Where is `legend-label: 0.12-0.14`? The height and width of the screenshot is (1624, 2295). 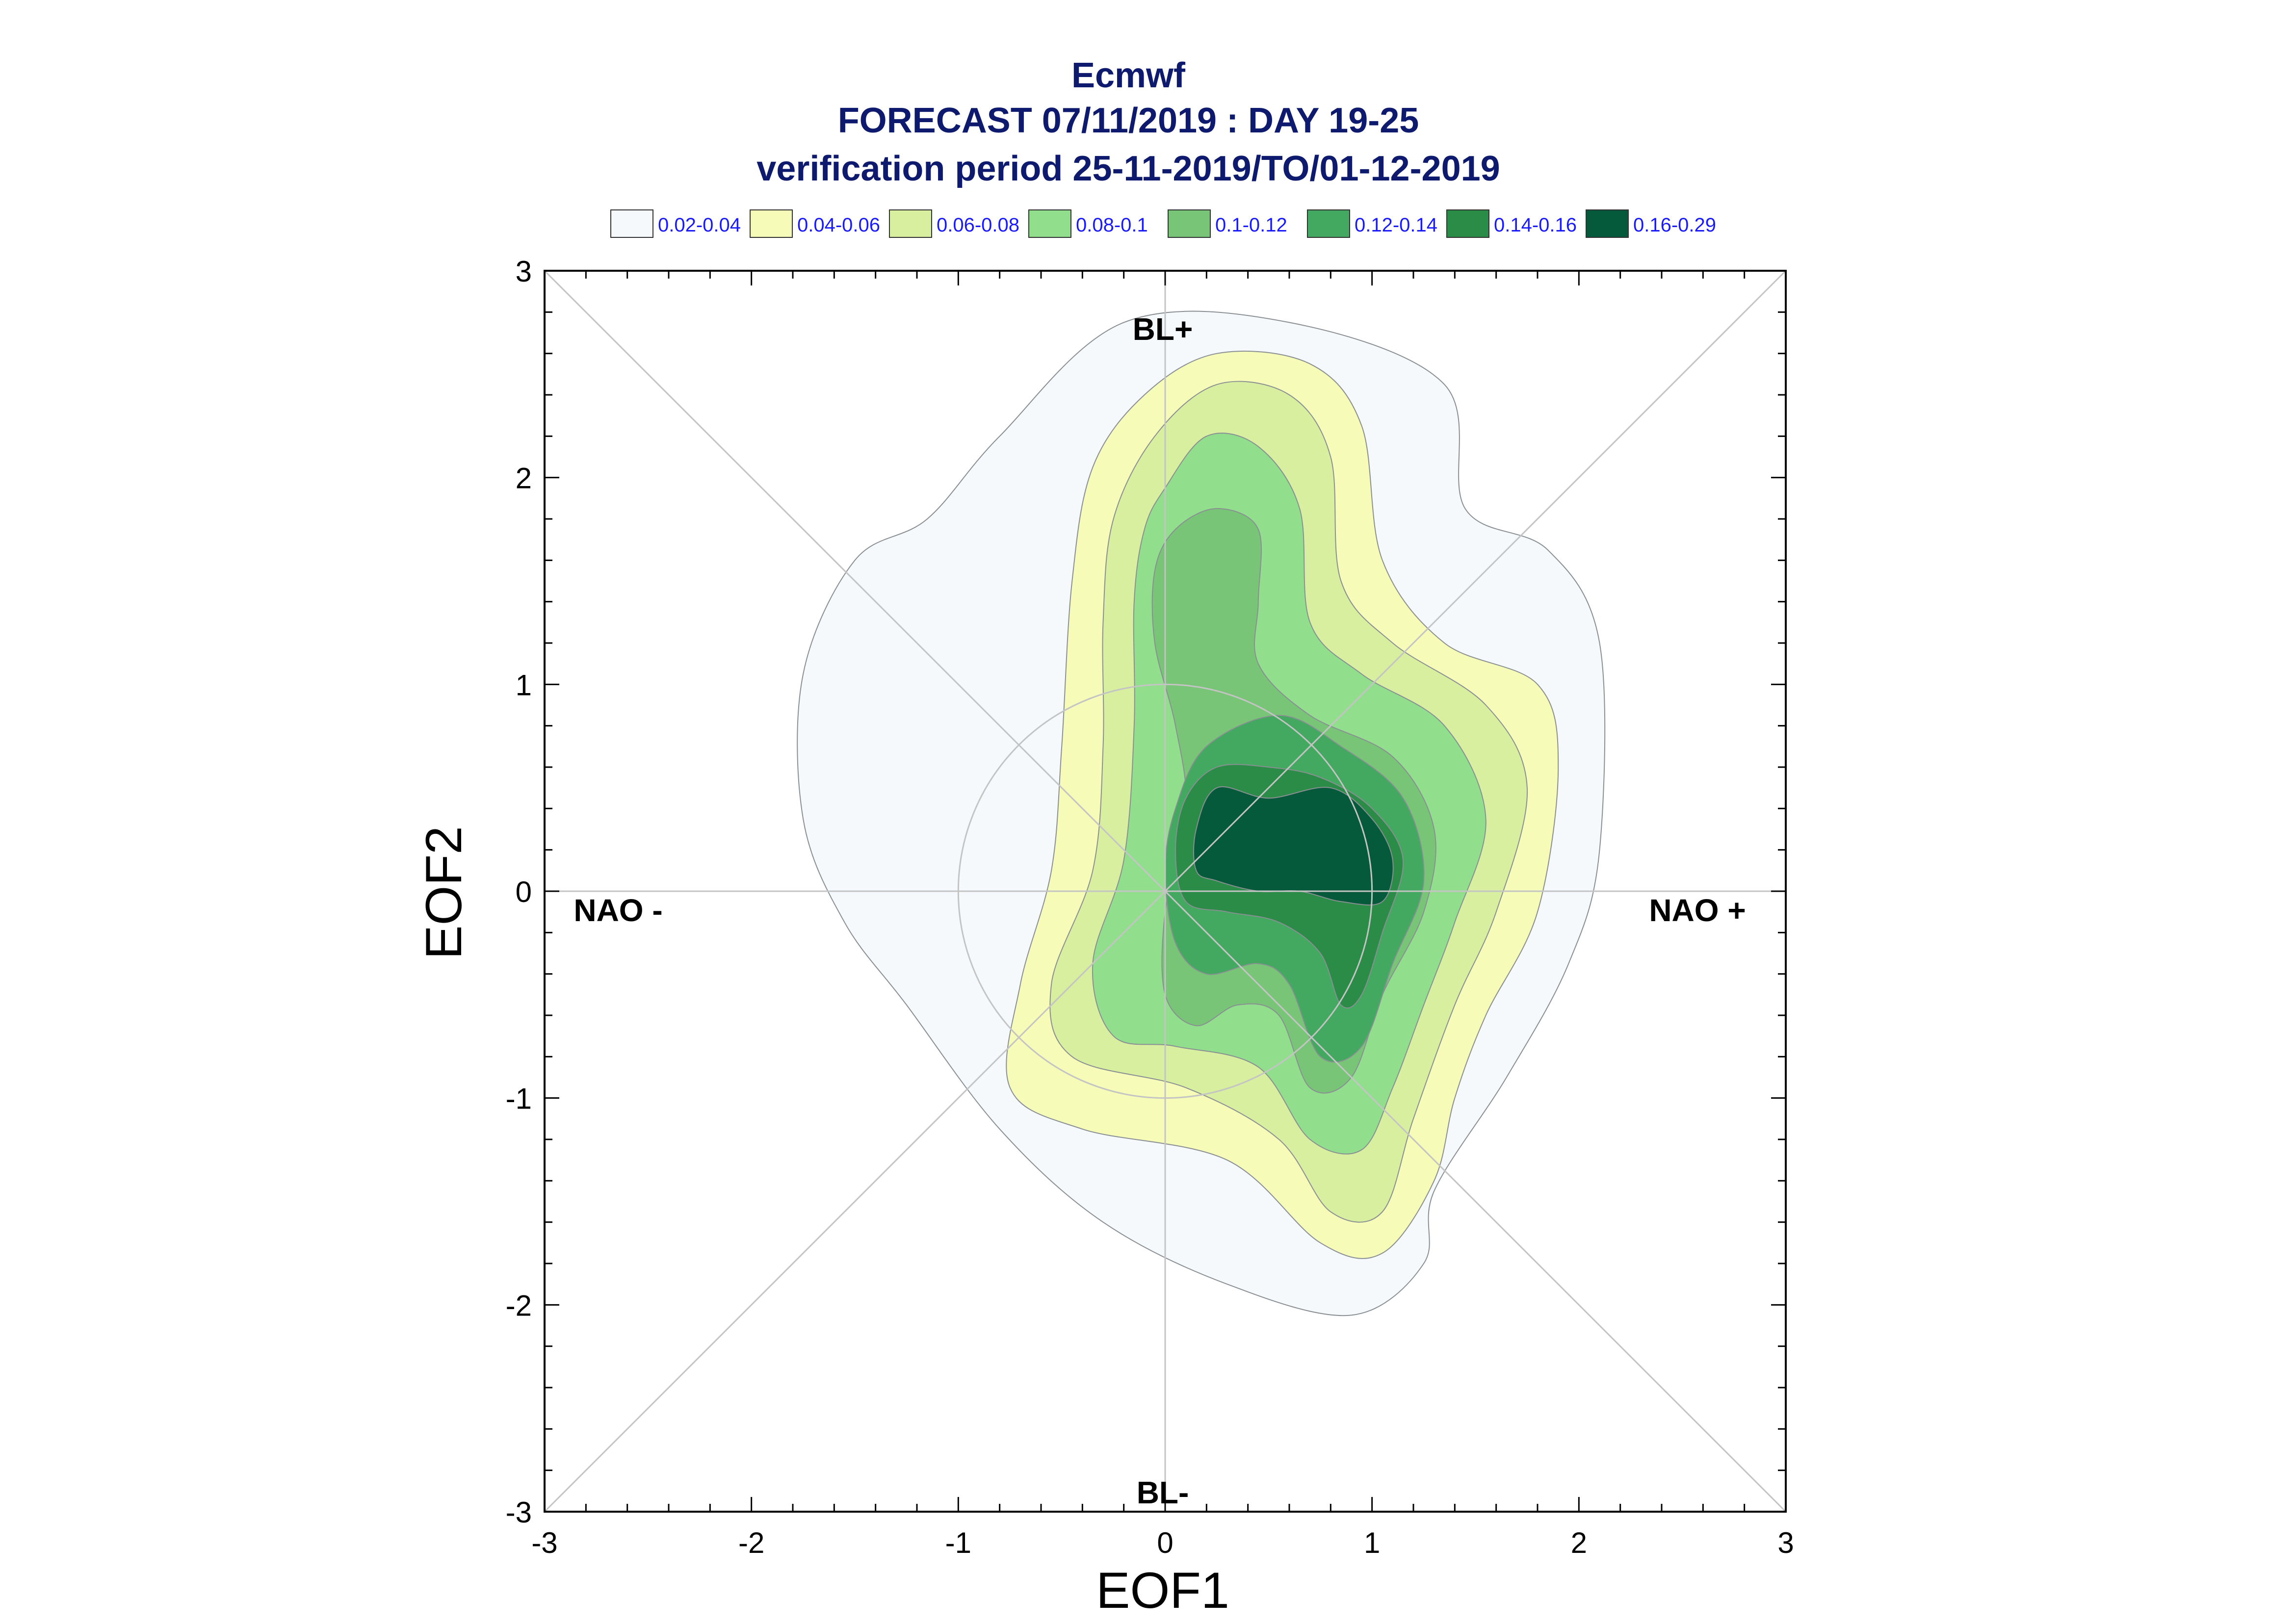 legend-label: 0.12-0.14 is located at coordinates (1396, 225).